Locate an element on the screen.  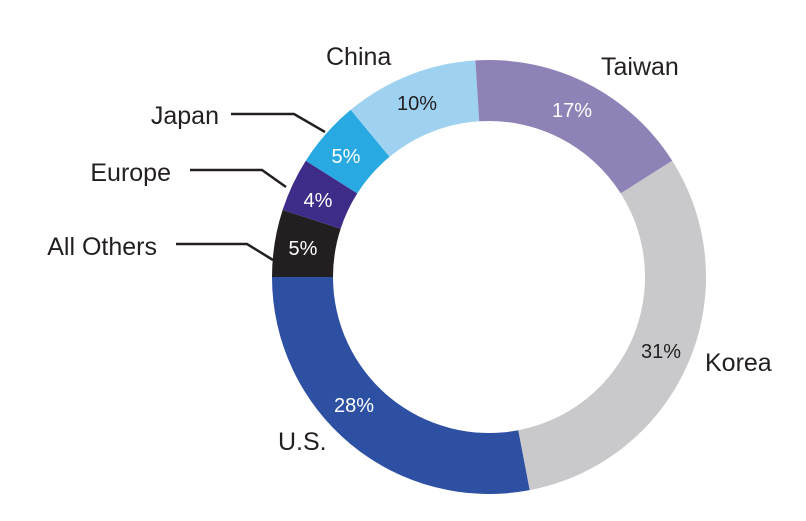
category-label-china: China is located at coordinates (358, 57).